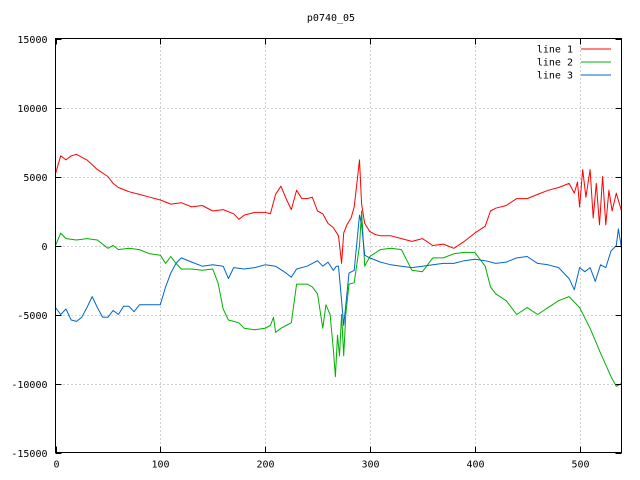  Describe the element at coordinates (370, 465) in the screenshot. I see `x-tick-label: 300` at that location.